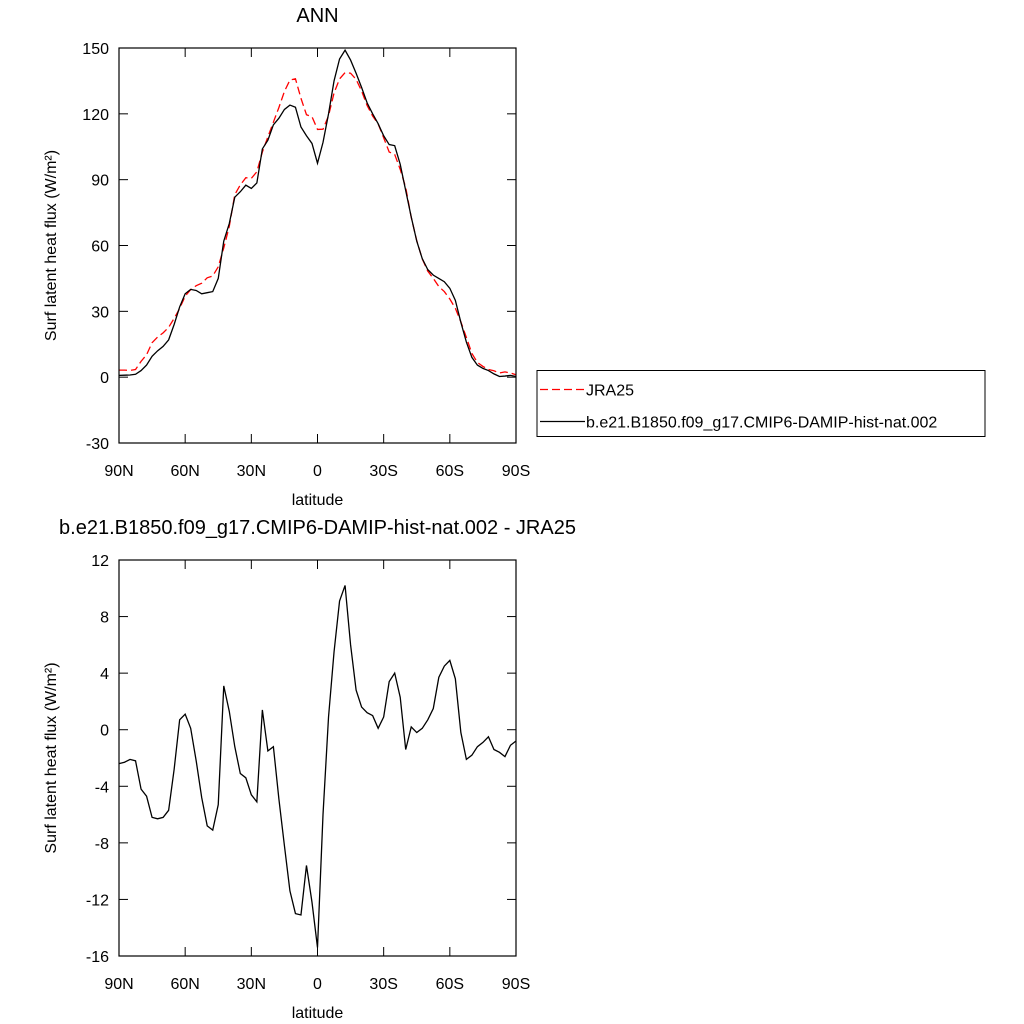 The height and width of the screenshot is (1024, 1024). What do you see at coordinates (100, 247) in the screenshot?
I see `y-tick-label: 60` at bounding box center [100, 247].